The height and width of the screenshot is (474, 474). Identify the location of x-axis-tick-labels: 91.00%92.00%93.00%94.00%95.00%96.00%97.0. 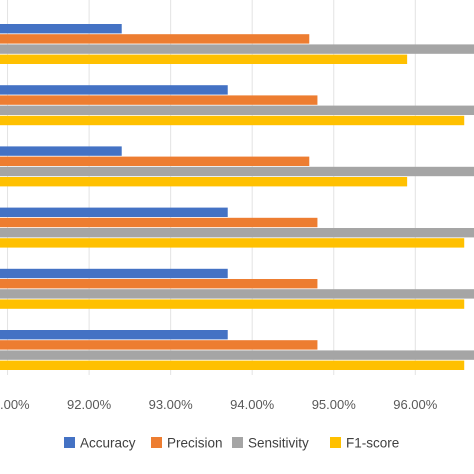
(219, 404).